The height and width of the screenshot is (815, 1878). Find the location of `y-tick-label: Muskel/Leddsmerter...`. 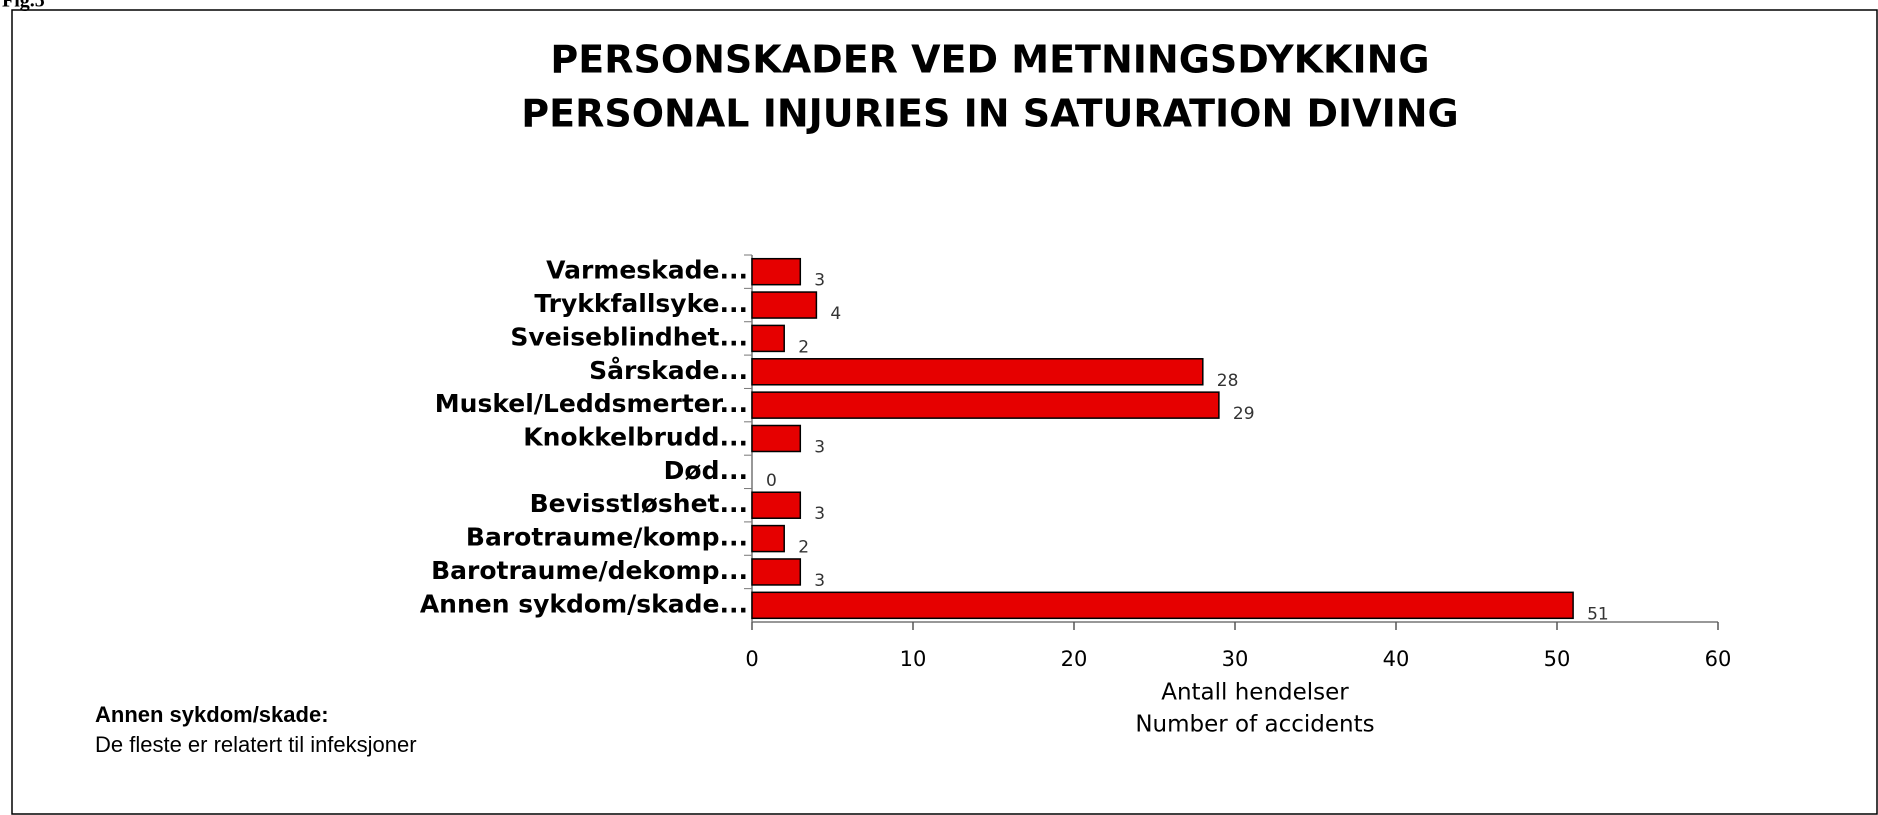

y-tick-label: Muskel/Leddsmerter... is located at coordinates (591, 403).